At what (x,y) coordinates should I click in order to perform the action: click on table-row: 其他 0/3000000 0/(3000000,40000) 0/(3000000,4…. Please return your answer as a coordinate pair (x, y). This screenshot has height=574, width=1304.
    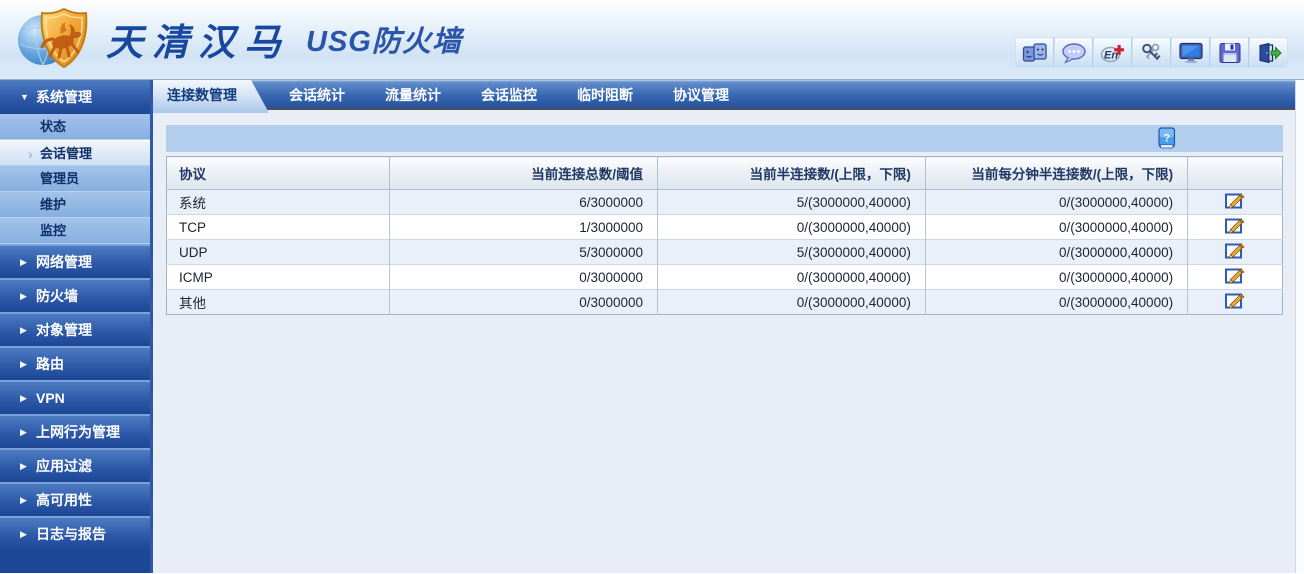
    Looking at the image, I should click on (724, 302).